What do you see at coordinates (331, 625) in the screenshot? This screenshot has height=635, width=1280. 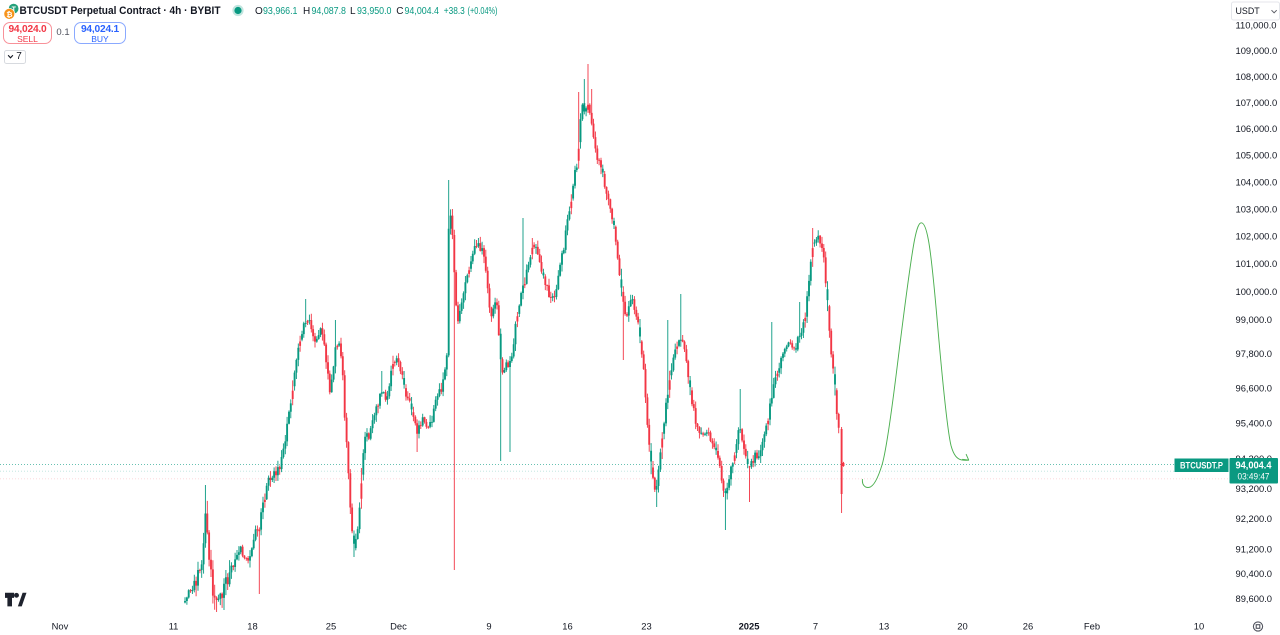 I see `svg-text: 25` at bounding box center [331, 625].